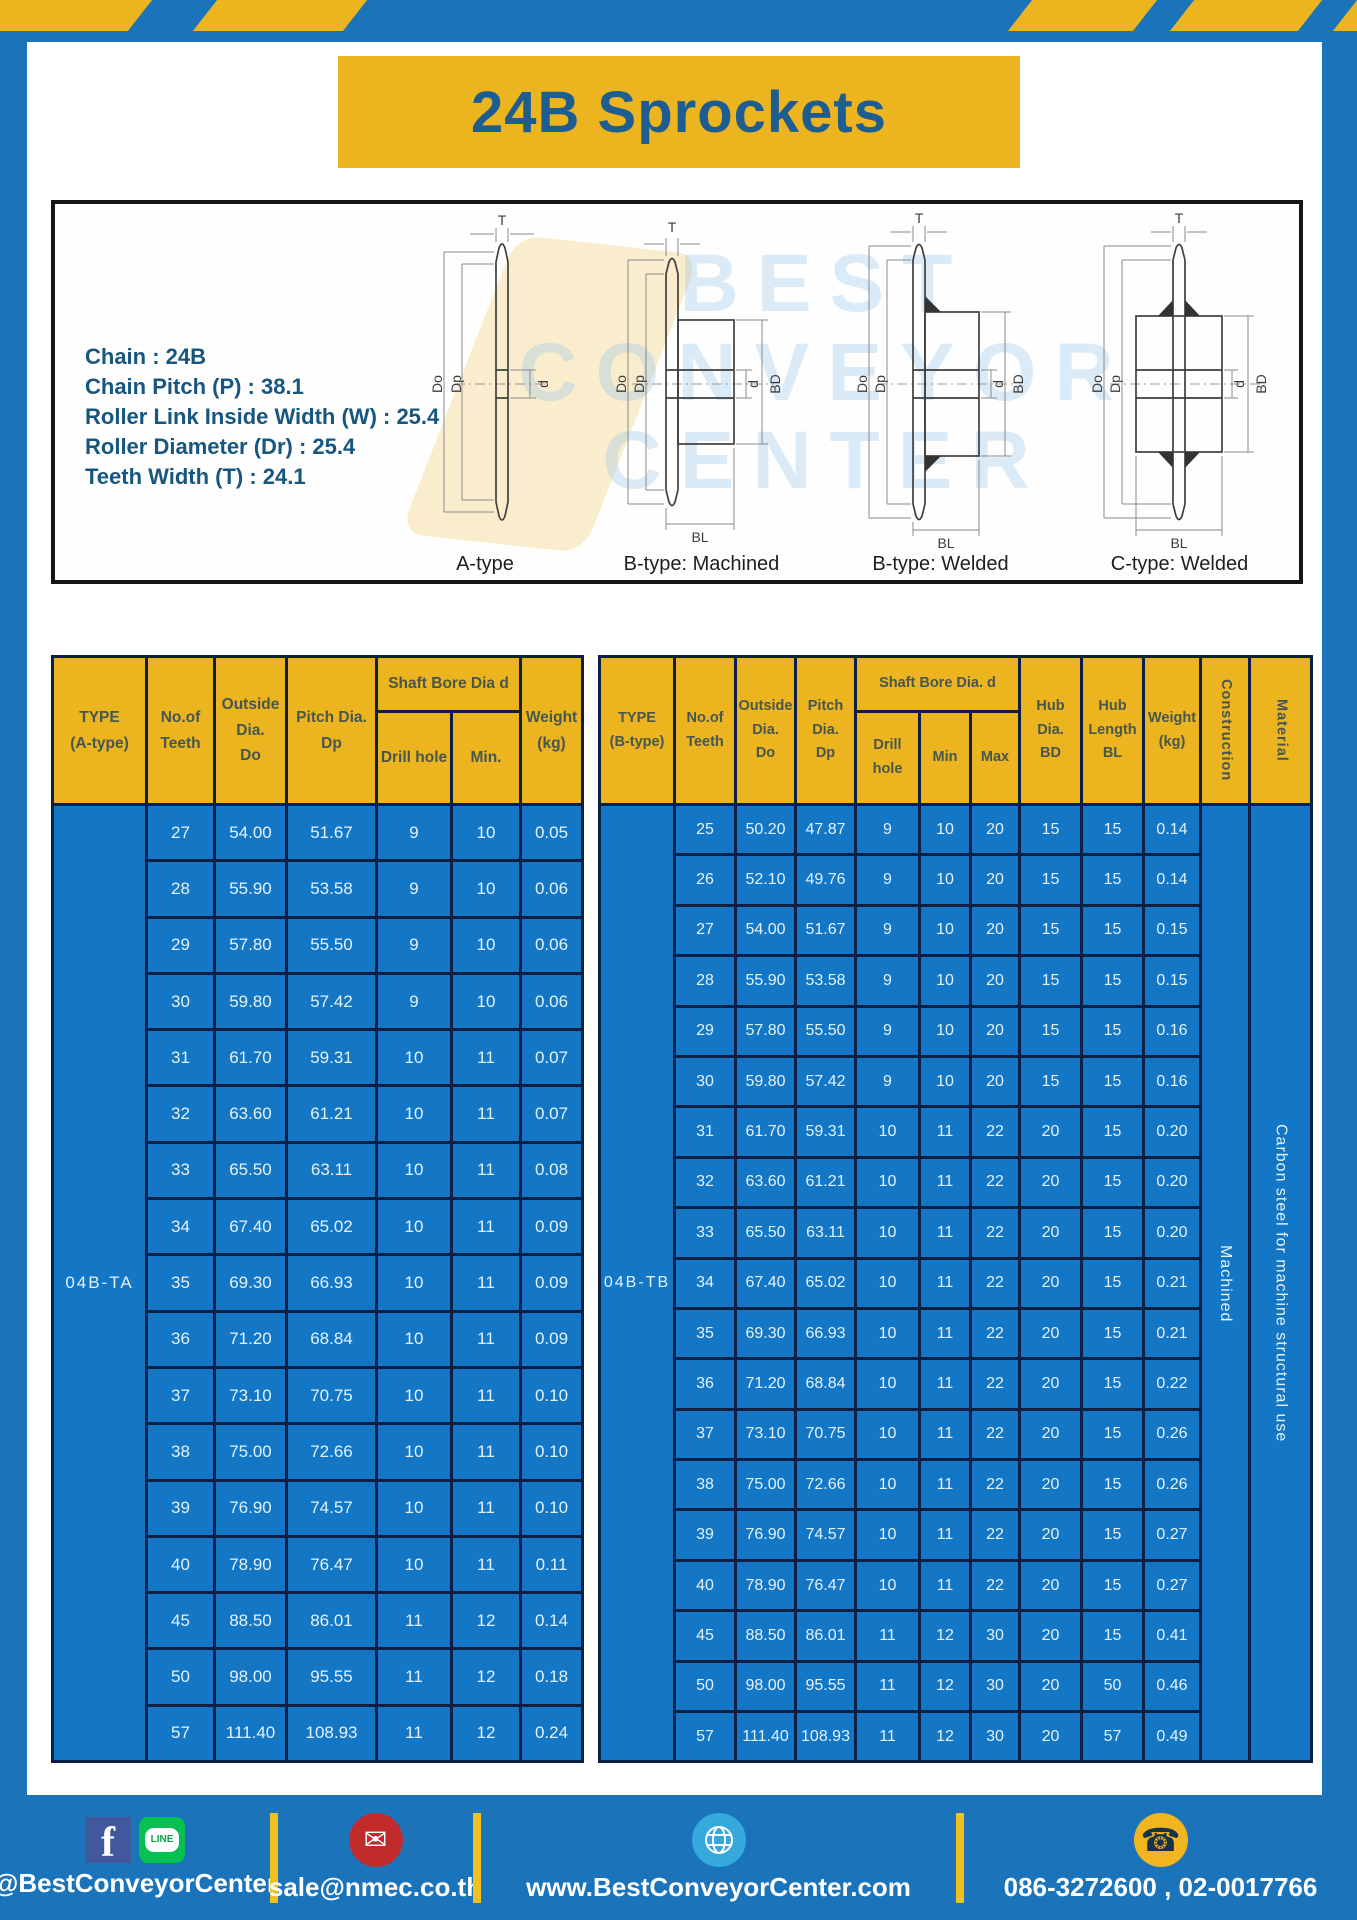 This screenshot has height=1920, width=1357. Describe the element at coordinates (1179, 394) in the screenshot. I see `figure-c-type-welded: Do Dp d BD T BL C-type: Welded` at that location.